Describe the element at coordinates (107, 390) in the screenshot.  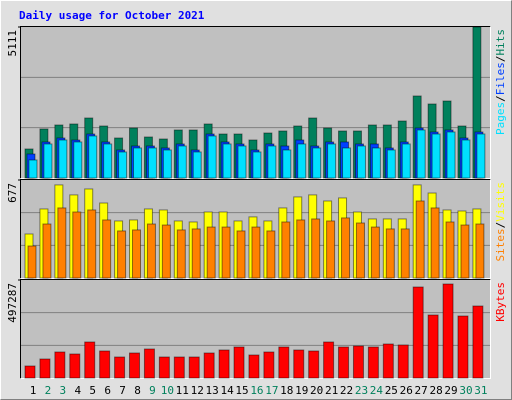
I see `x-tick-label: 6` at that location.